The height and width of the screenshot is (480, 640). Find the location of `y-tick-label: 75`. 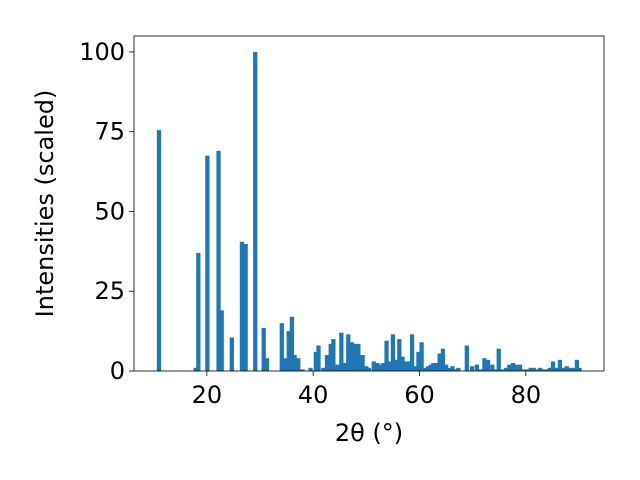

y-tick-label: 75 is located at coordinates (109, 132).